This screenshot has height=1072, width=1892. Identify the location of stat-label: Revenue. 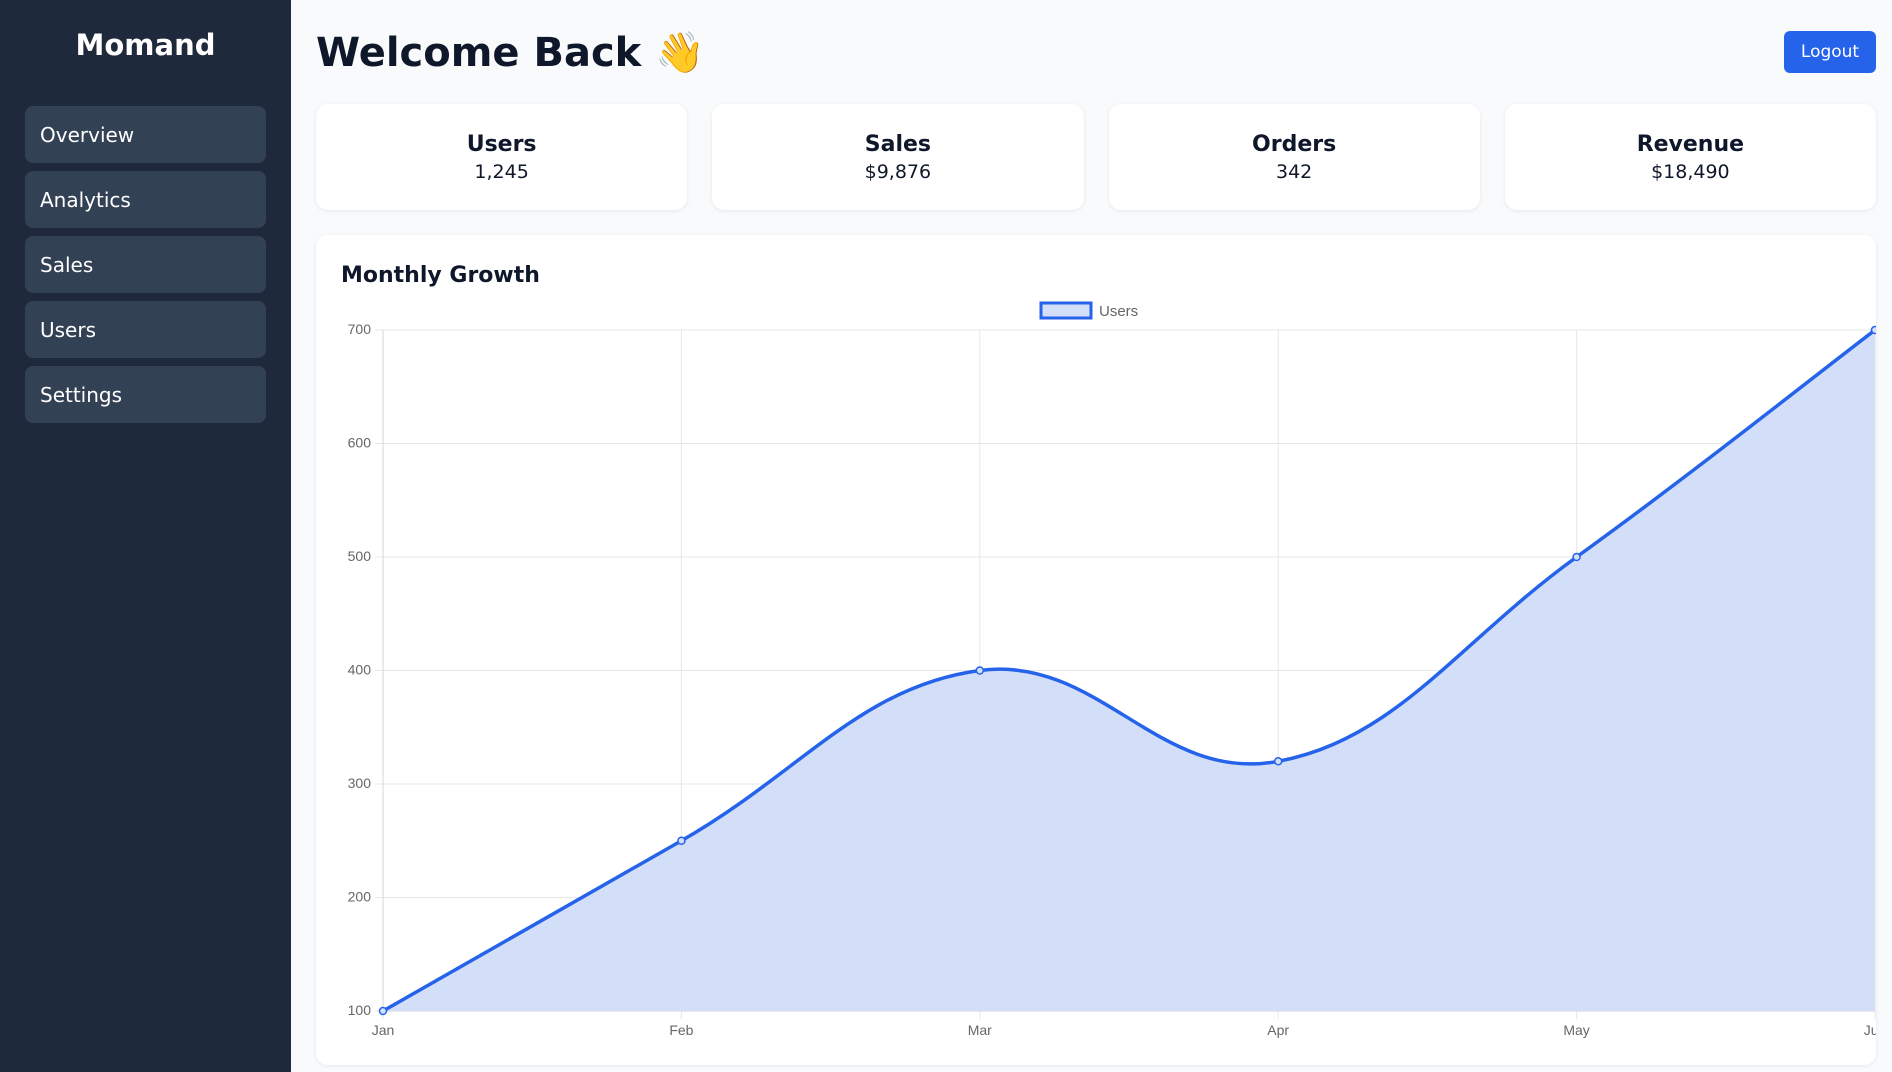
(1690, 144).